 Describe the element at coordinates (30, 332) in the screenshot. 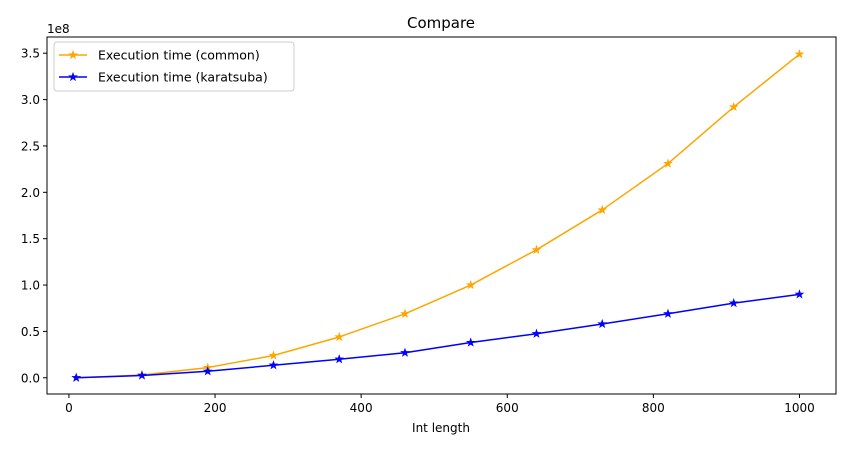

I see `y-tick-label: 0.5` at that location.